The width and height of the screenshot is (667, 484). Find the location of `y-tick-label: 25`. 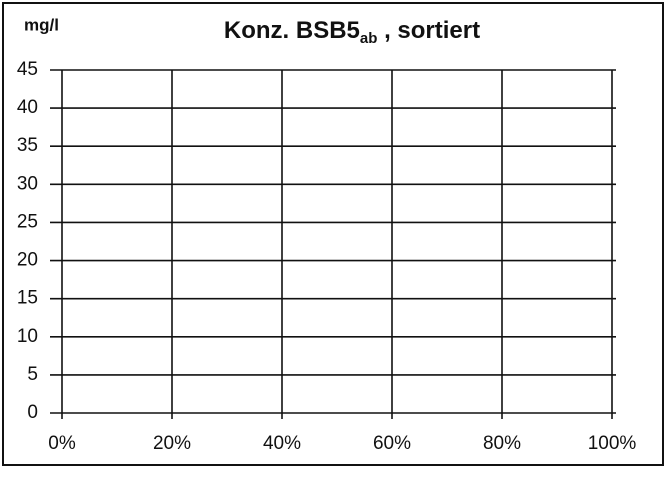

y-tick-label: 25 is located at coordinates (27, 221).